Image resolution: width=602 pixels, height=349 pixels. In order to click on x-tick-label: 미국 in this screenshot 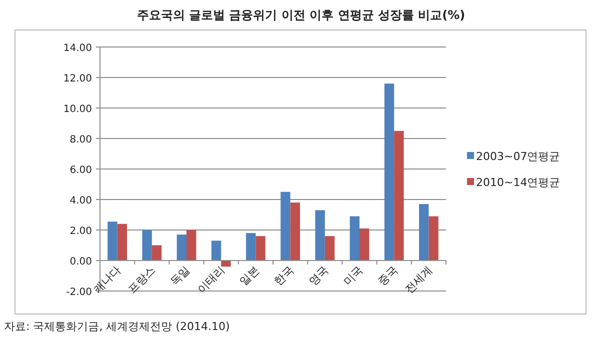, I will do `click(353, 275)`.